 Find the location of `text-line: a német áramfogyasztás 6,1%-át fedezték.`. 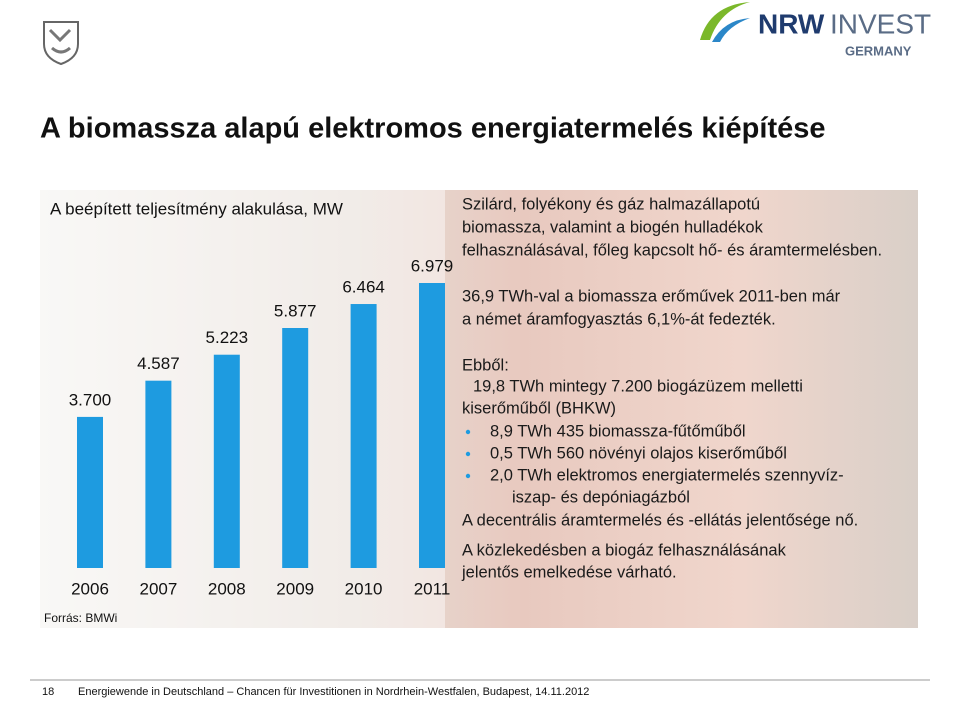

text-line: a német áramfogyasztás 6,1%-át fedezték. is located at coordinates (619, 319).